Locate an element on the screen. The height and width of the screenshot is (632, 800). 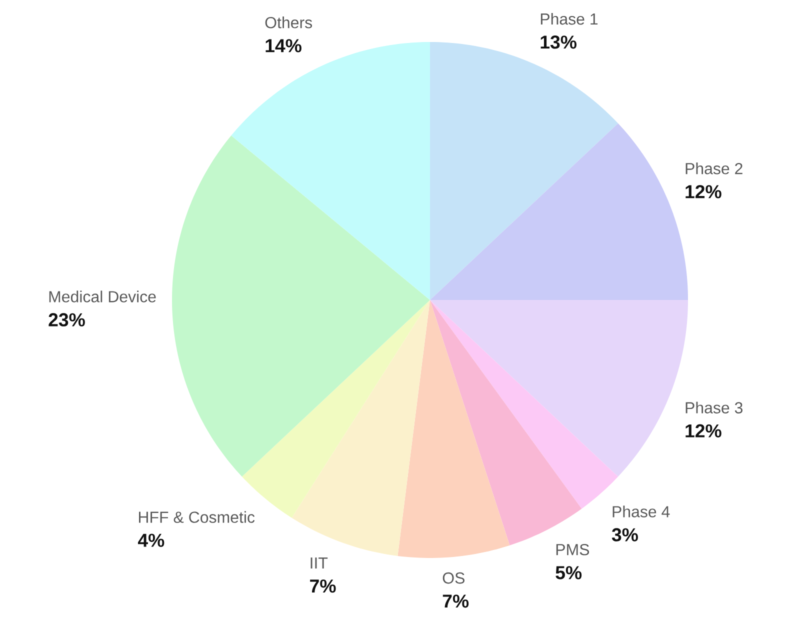
slice-label: Phase 1 is located at coordinates (569, 18).